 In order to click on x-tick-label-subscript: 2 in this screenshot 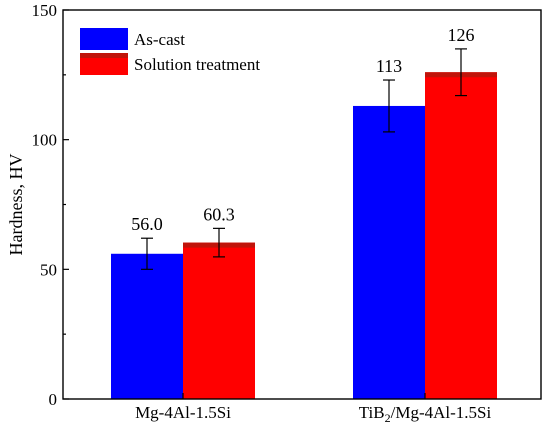, I will do `click(388, 418)`.